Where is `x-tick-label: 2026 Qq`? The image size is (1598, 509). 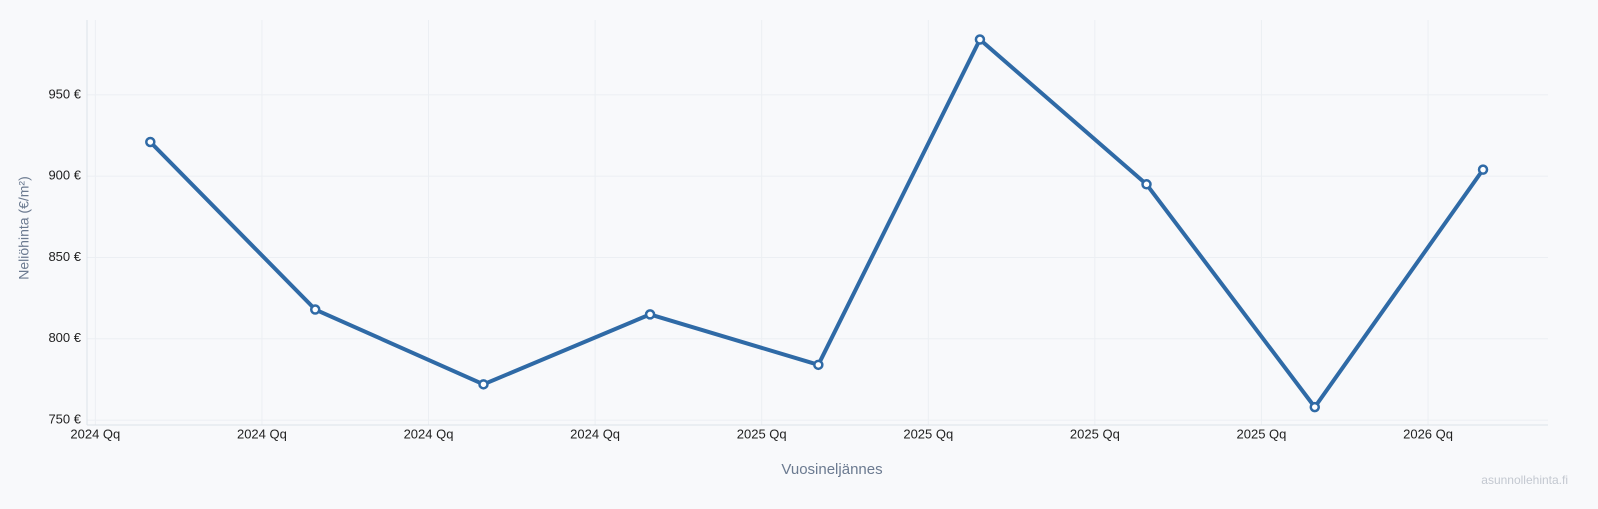 x-tick-label: 2026 Qq is located at coordinates (1428, 433).